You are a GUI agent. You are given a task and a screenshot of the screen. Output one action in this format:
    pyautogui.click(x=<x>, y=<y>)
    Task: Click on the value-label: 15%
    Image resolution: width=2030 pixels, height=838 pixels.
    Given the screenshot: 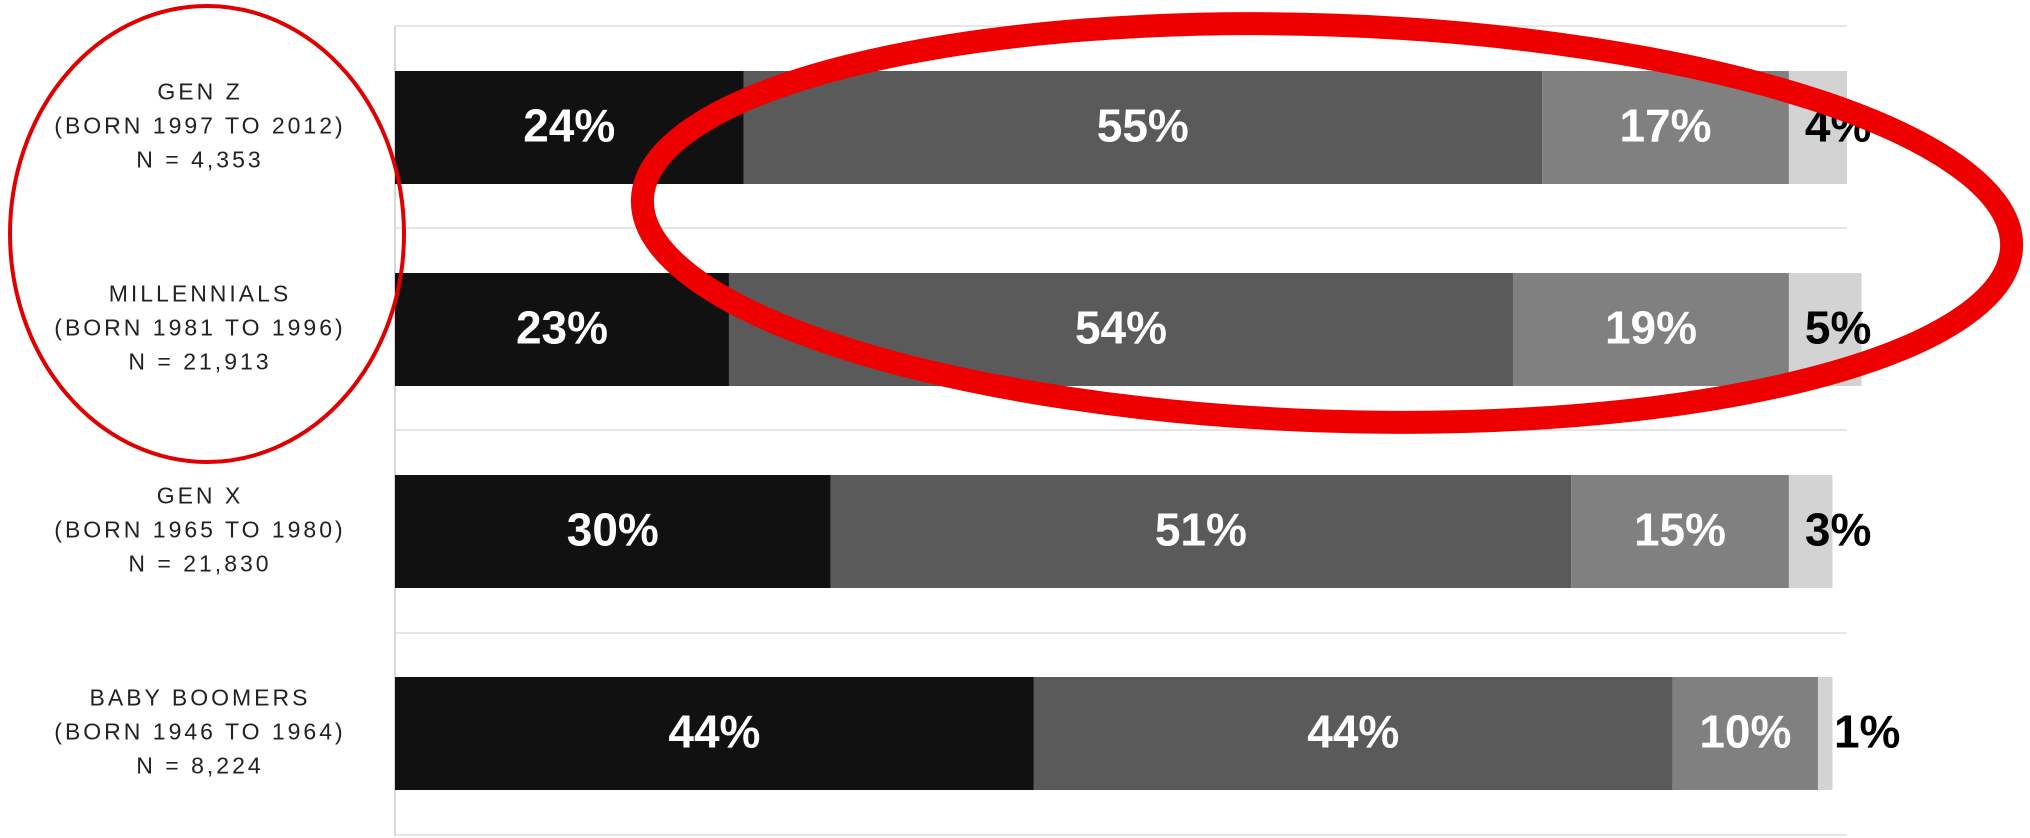 What is the action you would take?
    pyautogui.click(x=1680, y=530)
    